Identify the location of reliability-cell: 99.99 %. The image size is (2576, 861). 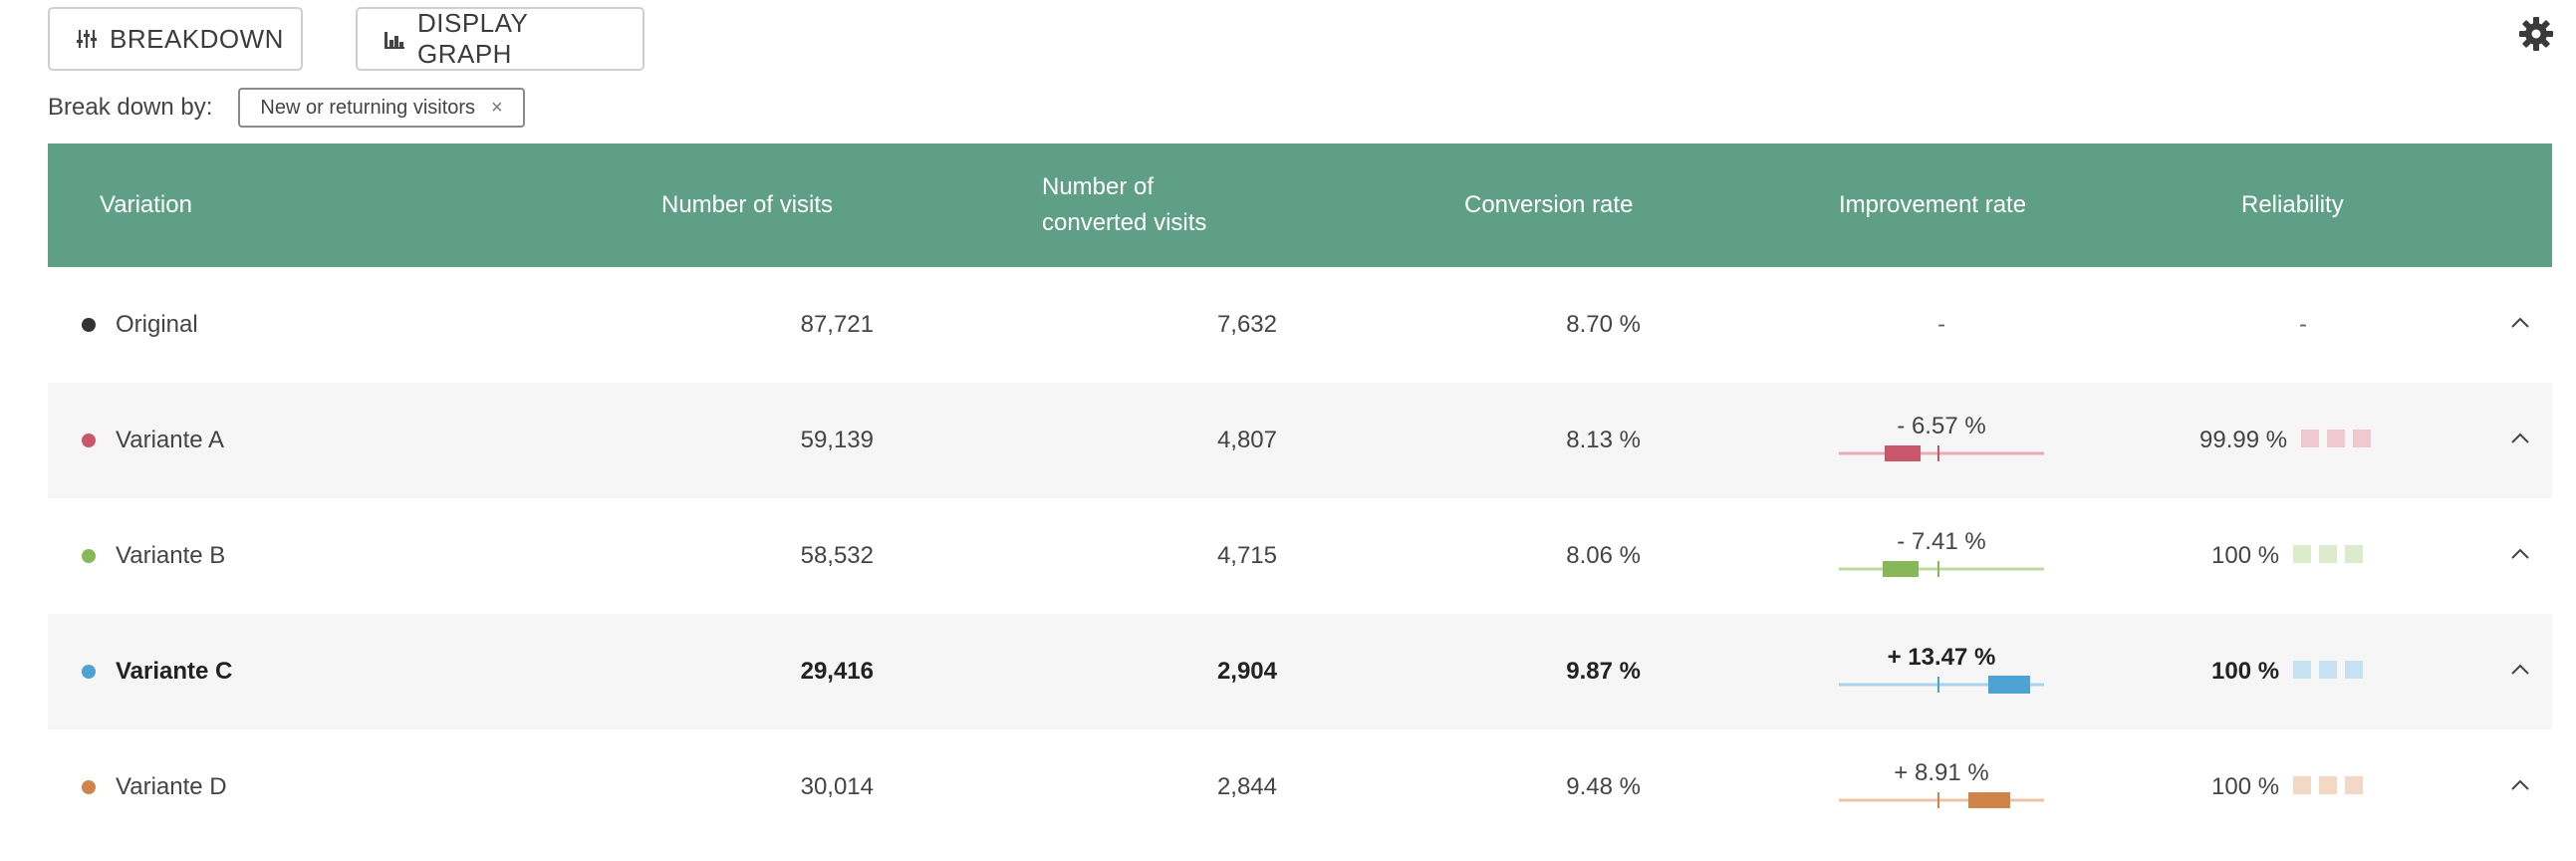
(2328, 440).